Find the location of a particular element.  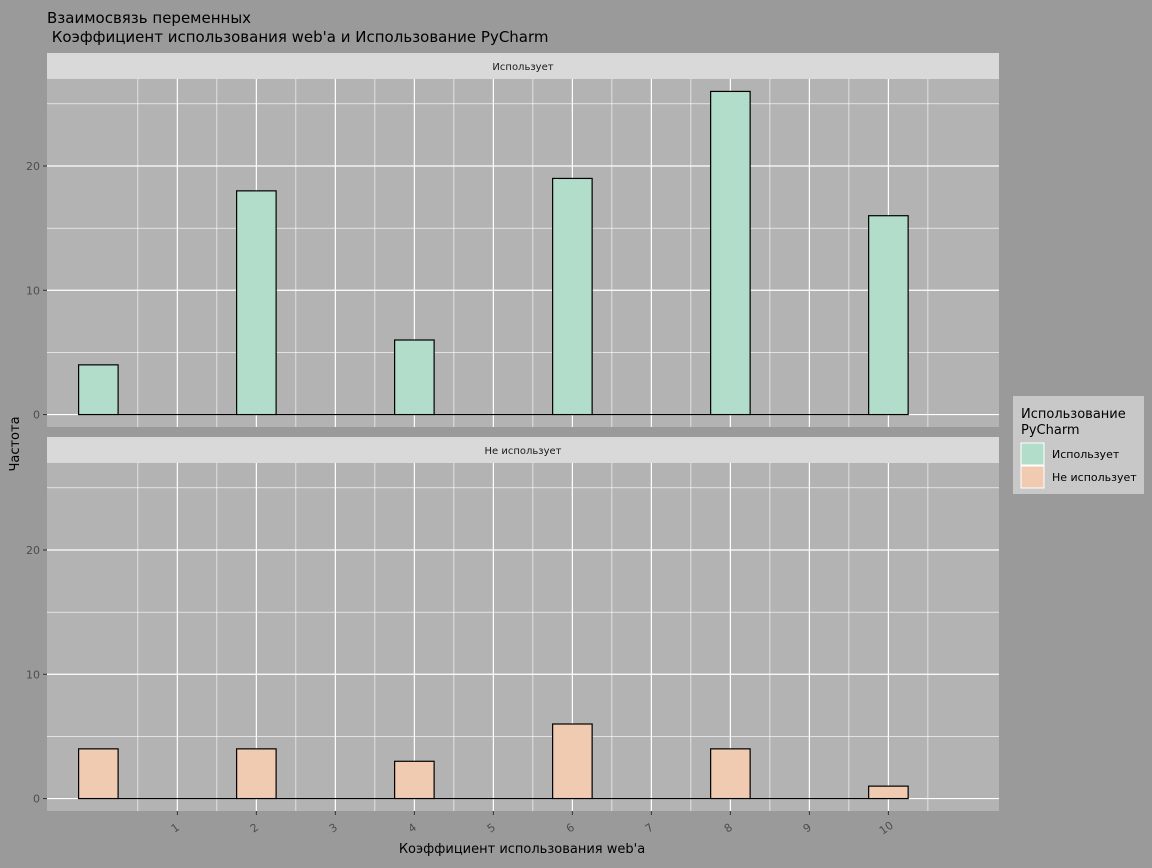

y-axis-title: Частота is located at coordinates (15, 443).